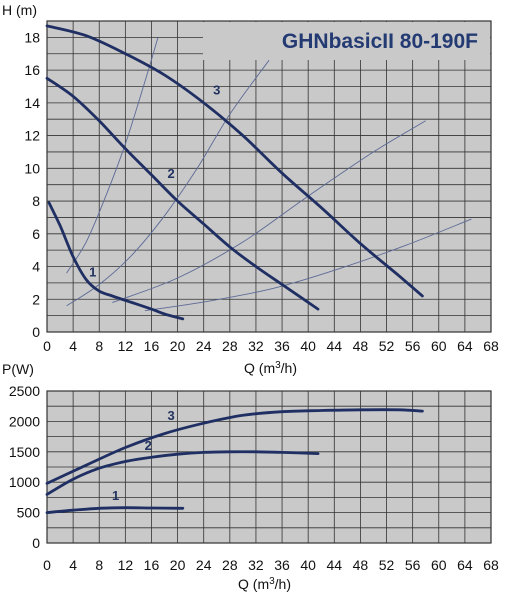  What do you see at coordinates (170, 173) in the screenshot?
I see `head-curve-label-2: 2` at bounding box center [170, 173].